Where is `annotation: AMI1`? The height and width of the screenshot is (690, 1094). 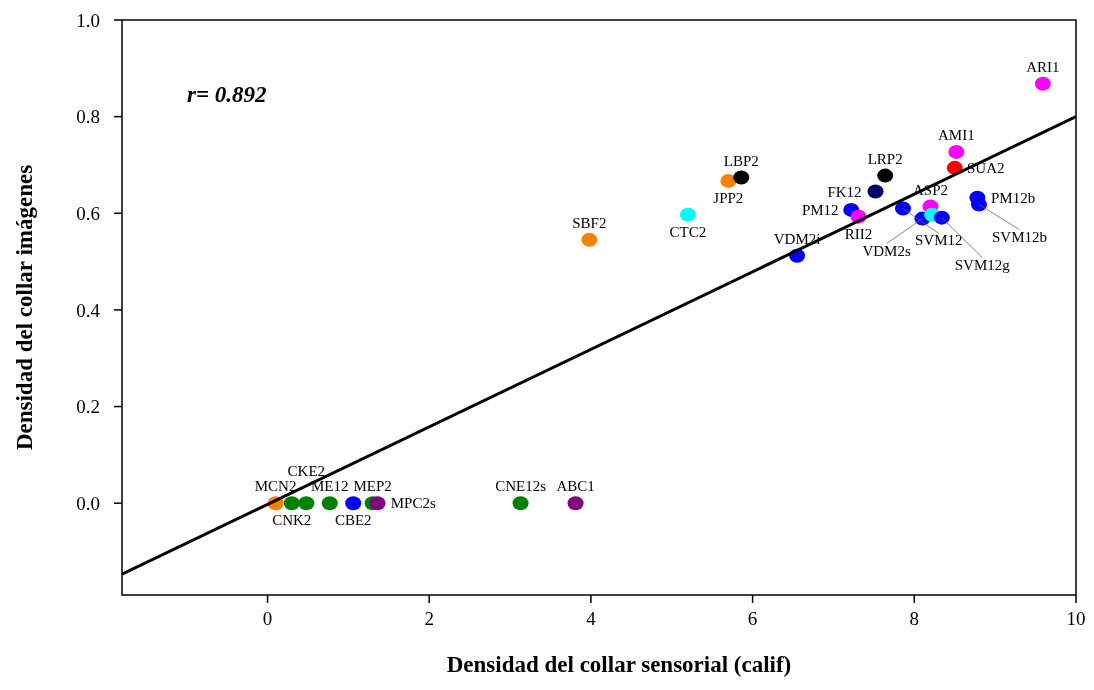 annotation: AMI1 is located at coordinates (956, 134).